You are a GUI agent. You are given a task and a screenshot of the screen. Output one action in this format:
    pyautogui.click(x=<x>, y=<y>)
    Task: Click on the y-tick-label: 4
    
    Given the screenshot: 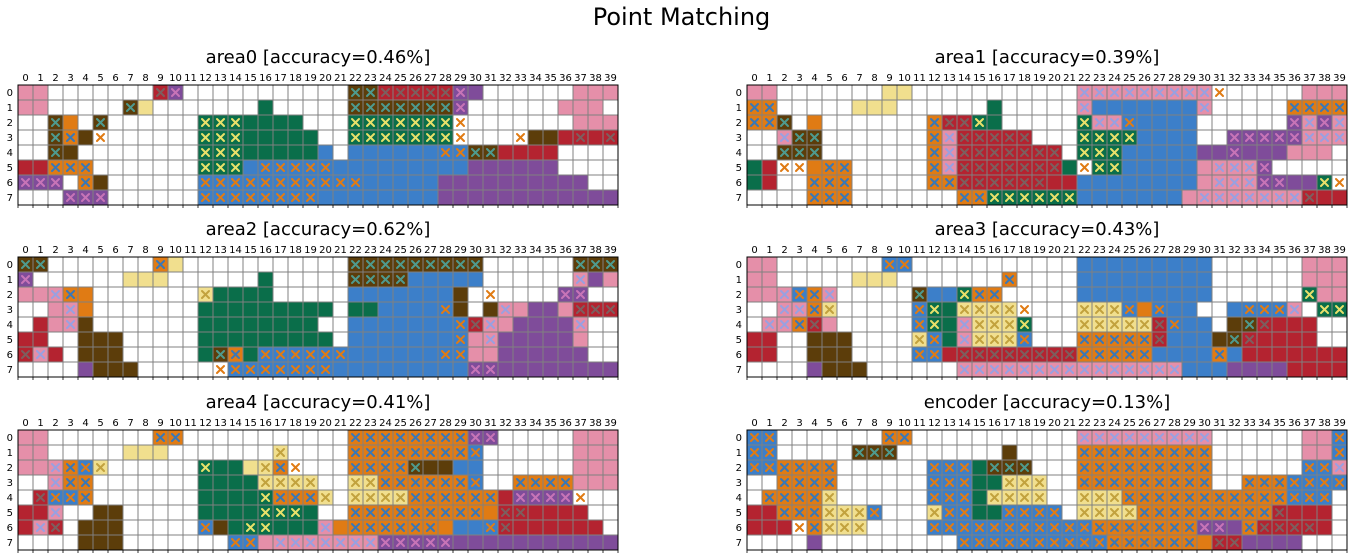 What is the action you would take?
    pyautogui.click(x=739, y=153)
    